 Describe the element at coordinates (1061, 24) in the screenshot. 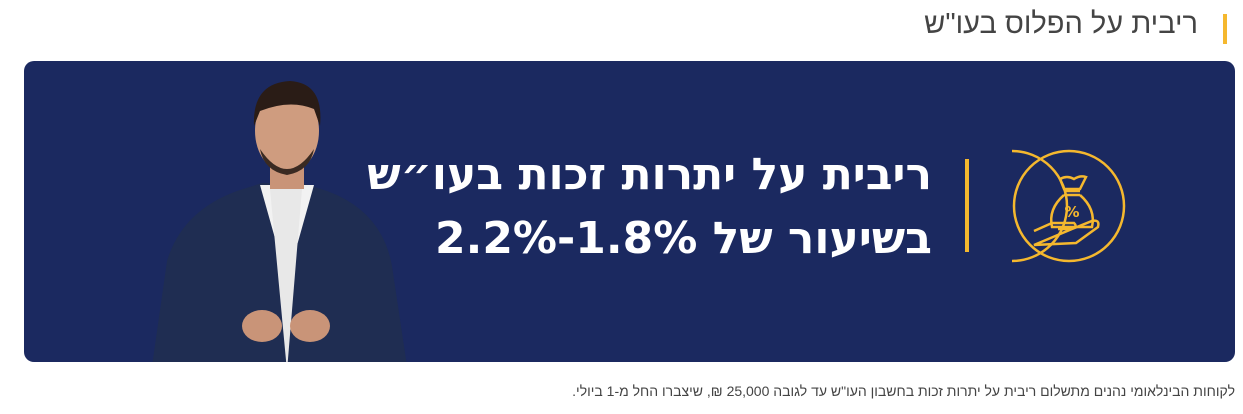

I see `page-title: ריבית על הפלוס בעו"ש` at that location.